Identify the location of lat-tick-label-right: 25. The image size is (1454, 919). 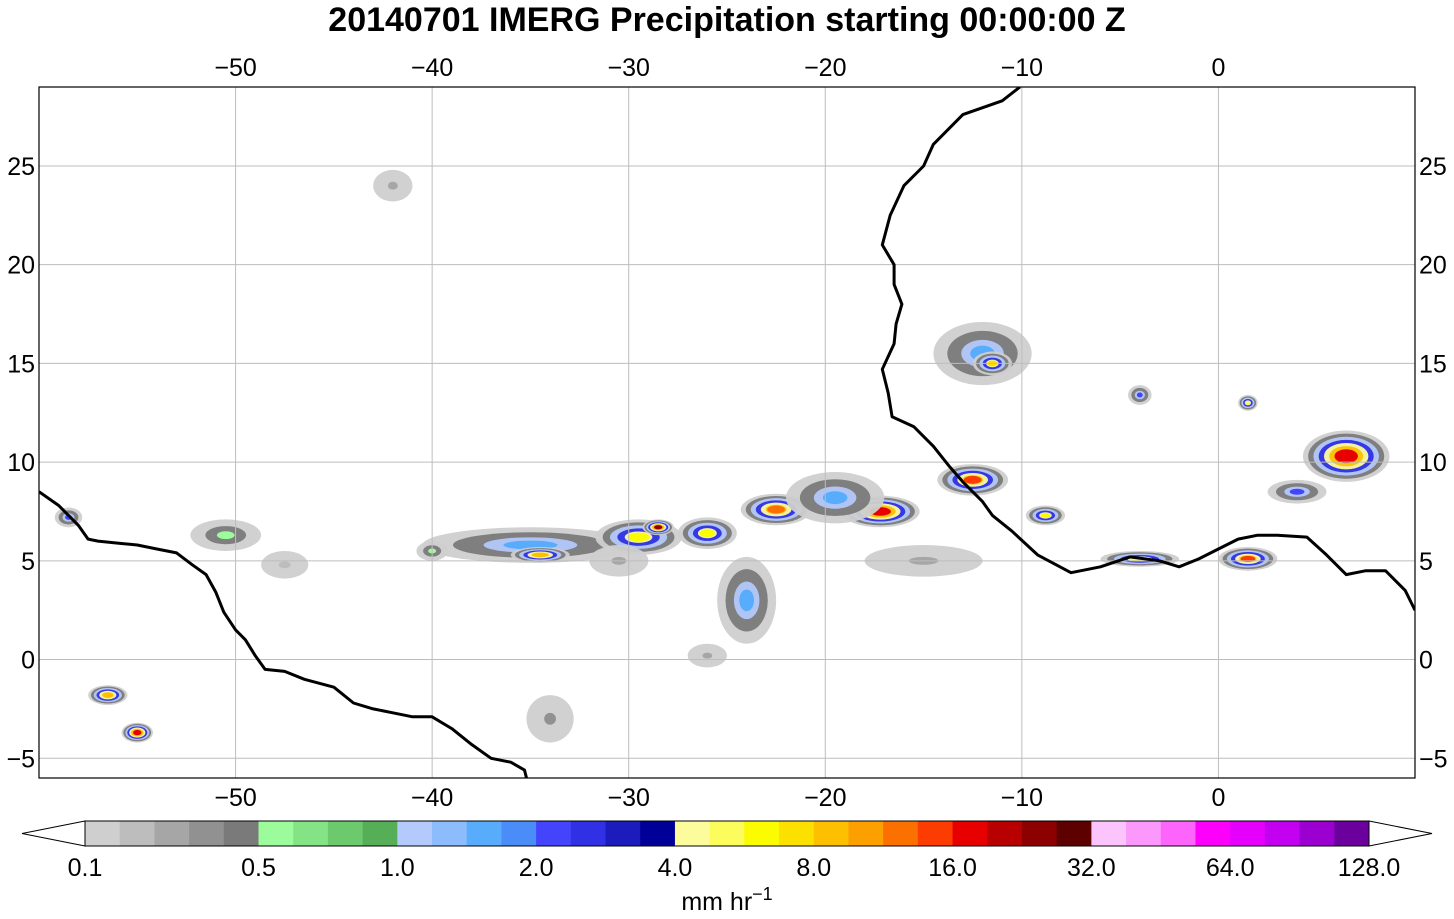
(1433, 167).